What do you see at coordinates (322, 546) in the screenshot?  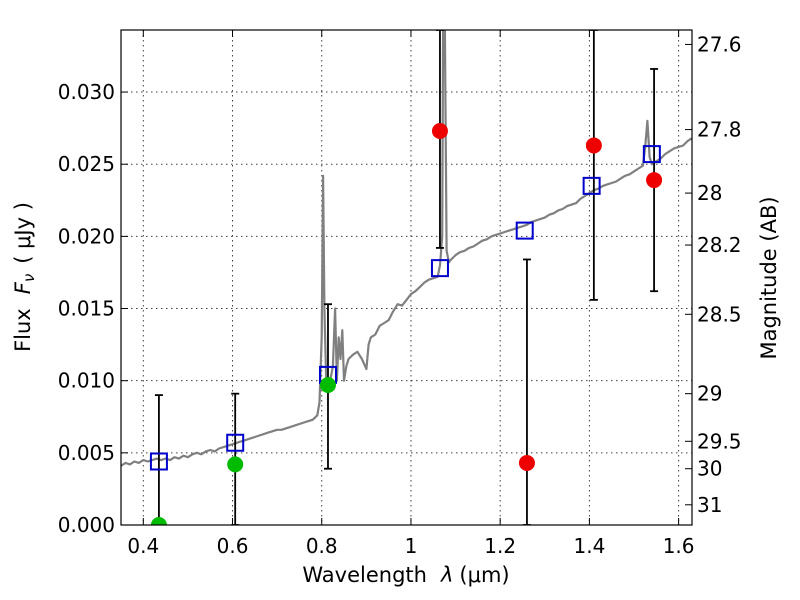 I see `x-tick-label: 0.8` at bounding box center [322, 546].